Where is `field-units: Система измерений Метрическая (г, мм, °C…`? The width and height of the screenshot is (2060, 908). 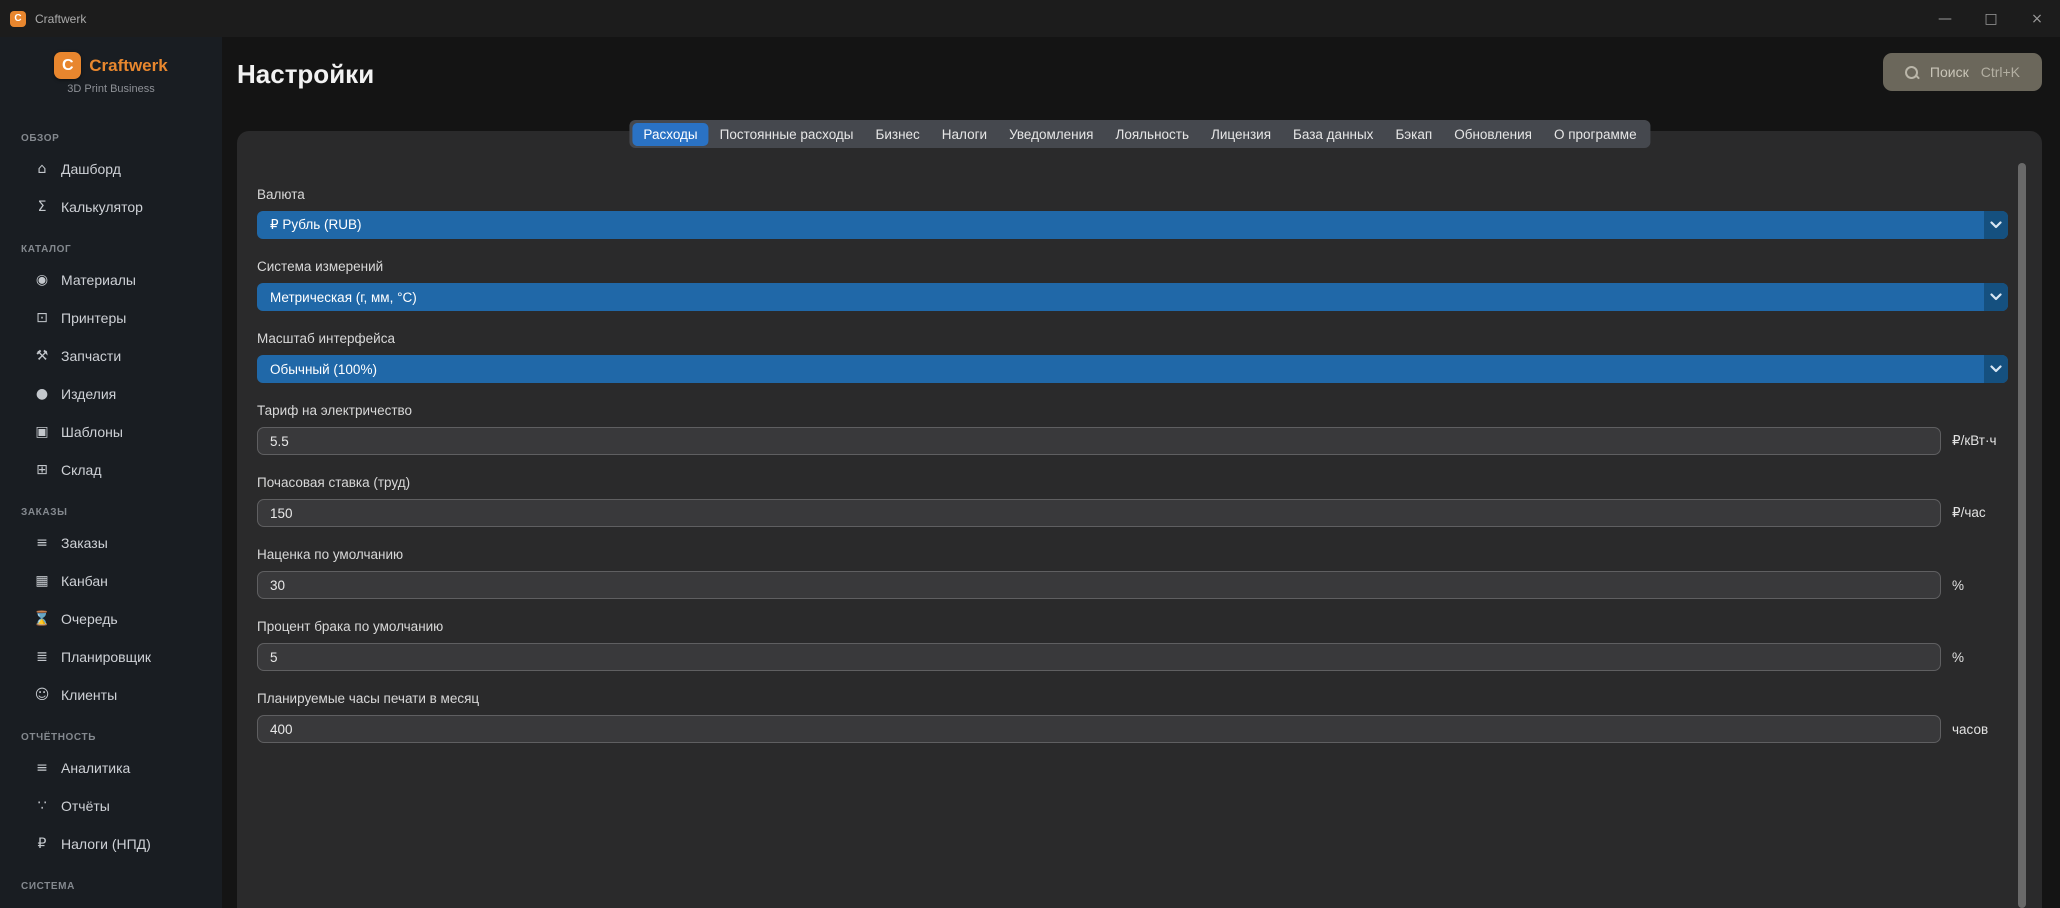 field-units: Система измерений Метрическая (г, мм, °C… is located at coordinates (1142, 285).